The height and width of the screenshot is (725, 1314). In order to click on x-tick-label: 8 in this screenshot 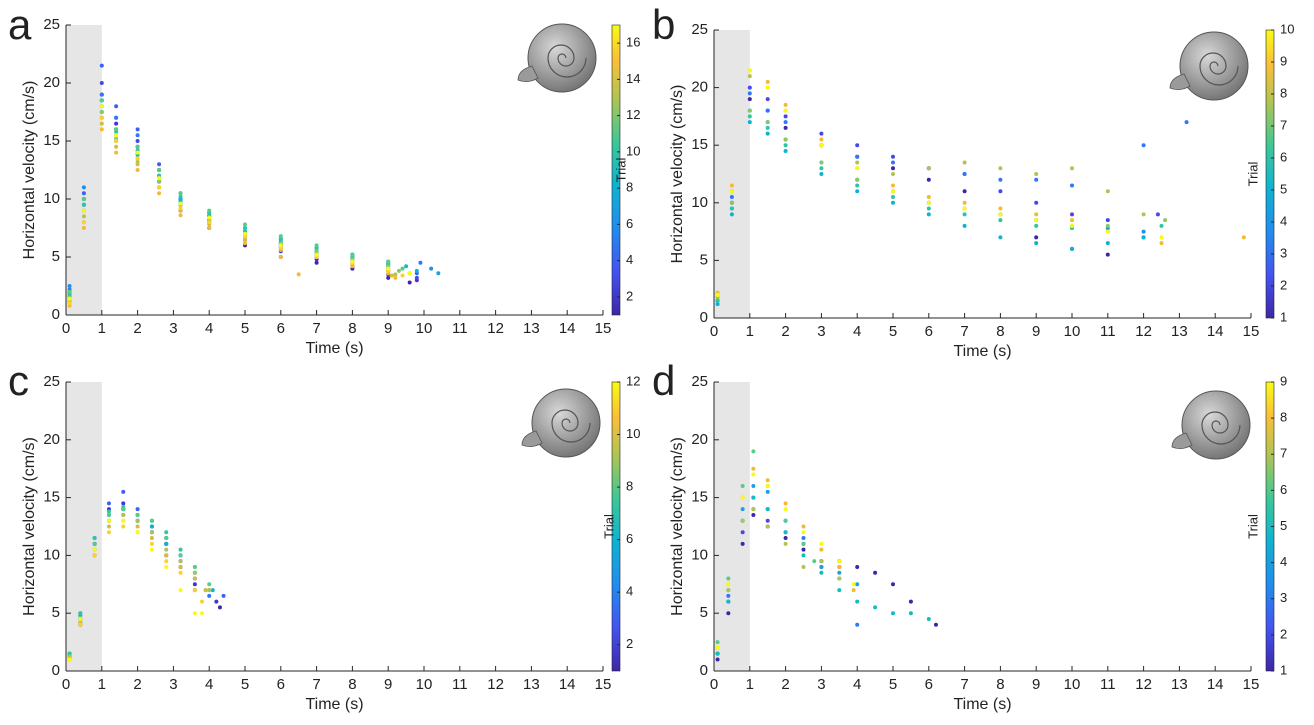, I will do `click(352, 684)`.